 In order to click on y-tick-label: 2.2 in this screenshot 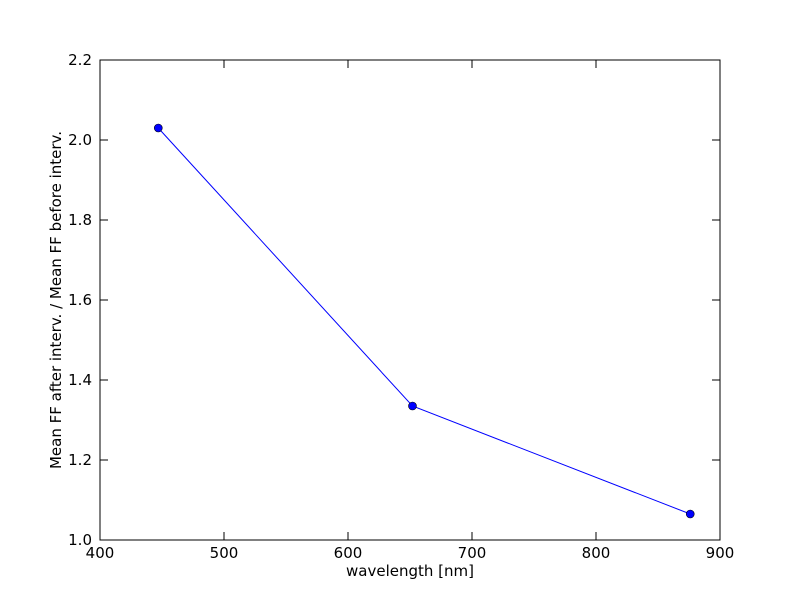, I will do `click(80, 60)`.